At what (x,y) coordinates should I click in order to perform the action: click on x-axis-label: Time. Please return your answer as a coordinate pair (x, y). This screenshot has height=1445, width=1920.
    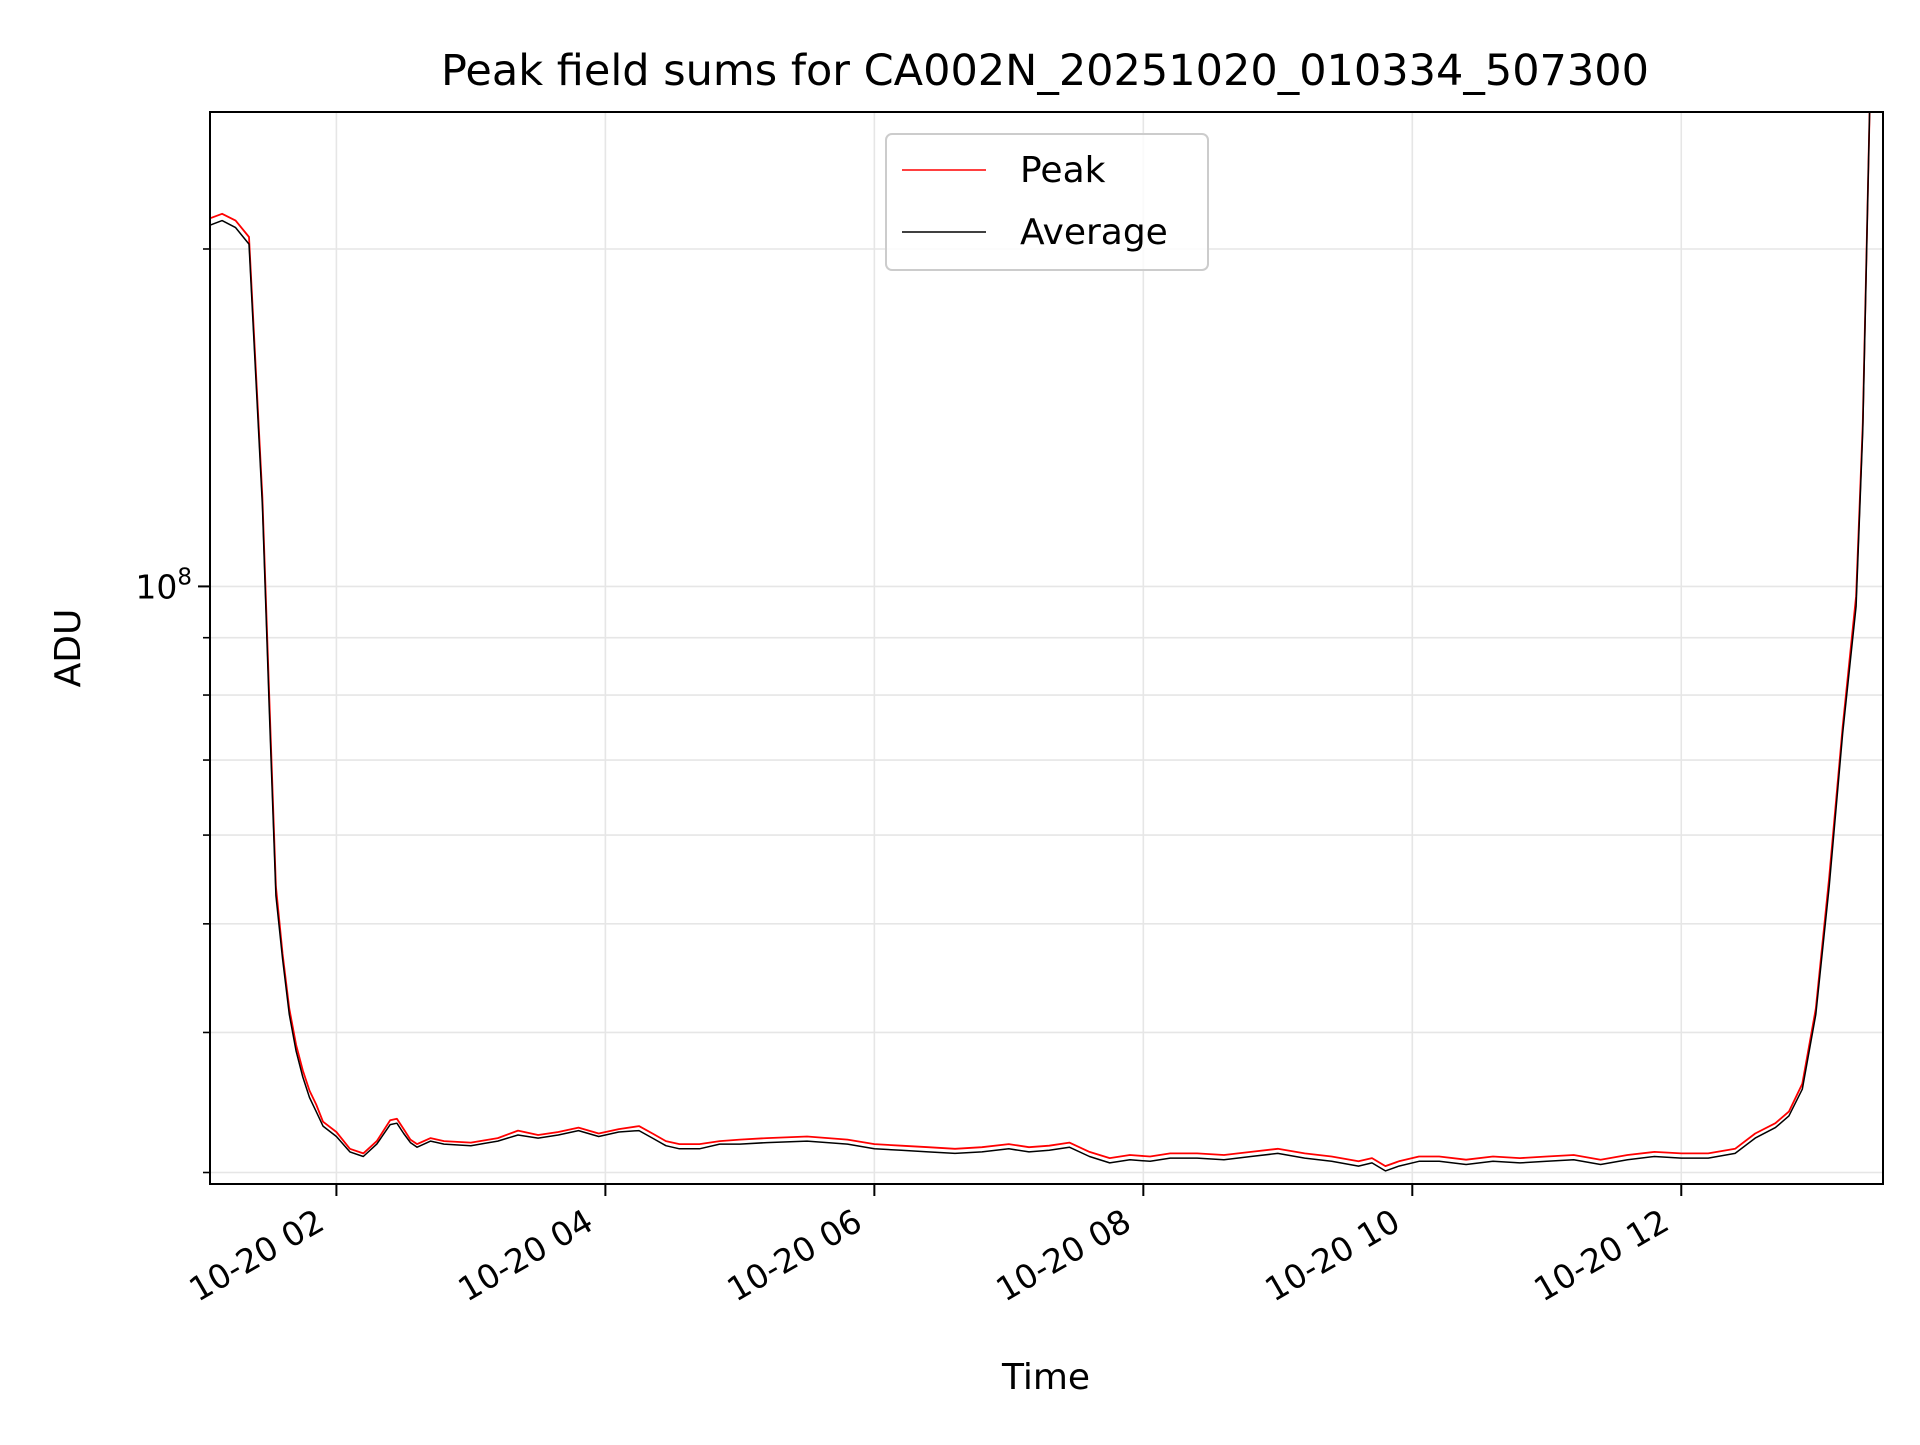
    Looking at the image, I should click on (1045, 1377).